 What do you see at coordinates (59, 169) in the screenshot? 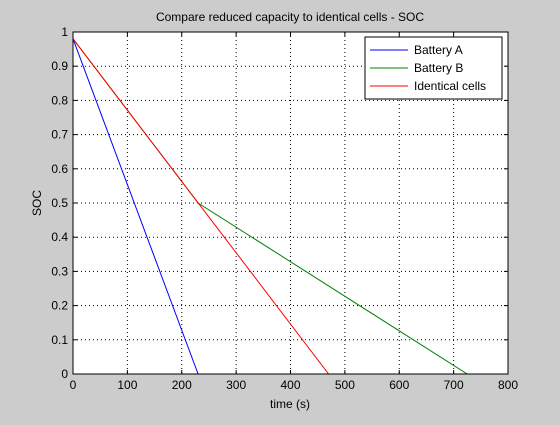
I see `y-tick-label: 0.6` at bounding box center [59, 169].